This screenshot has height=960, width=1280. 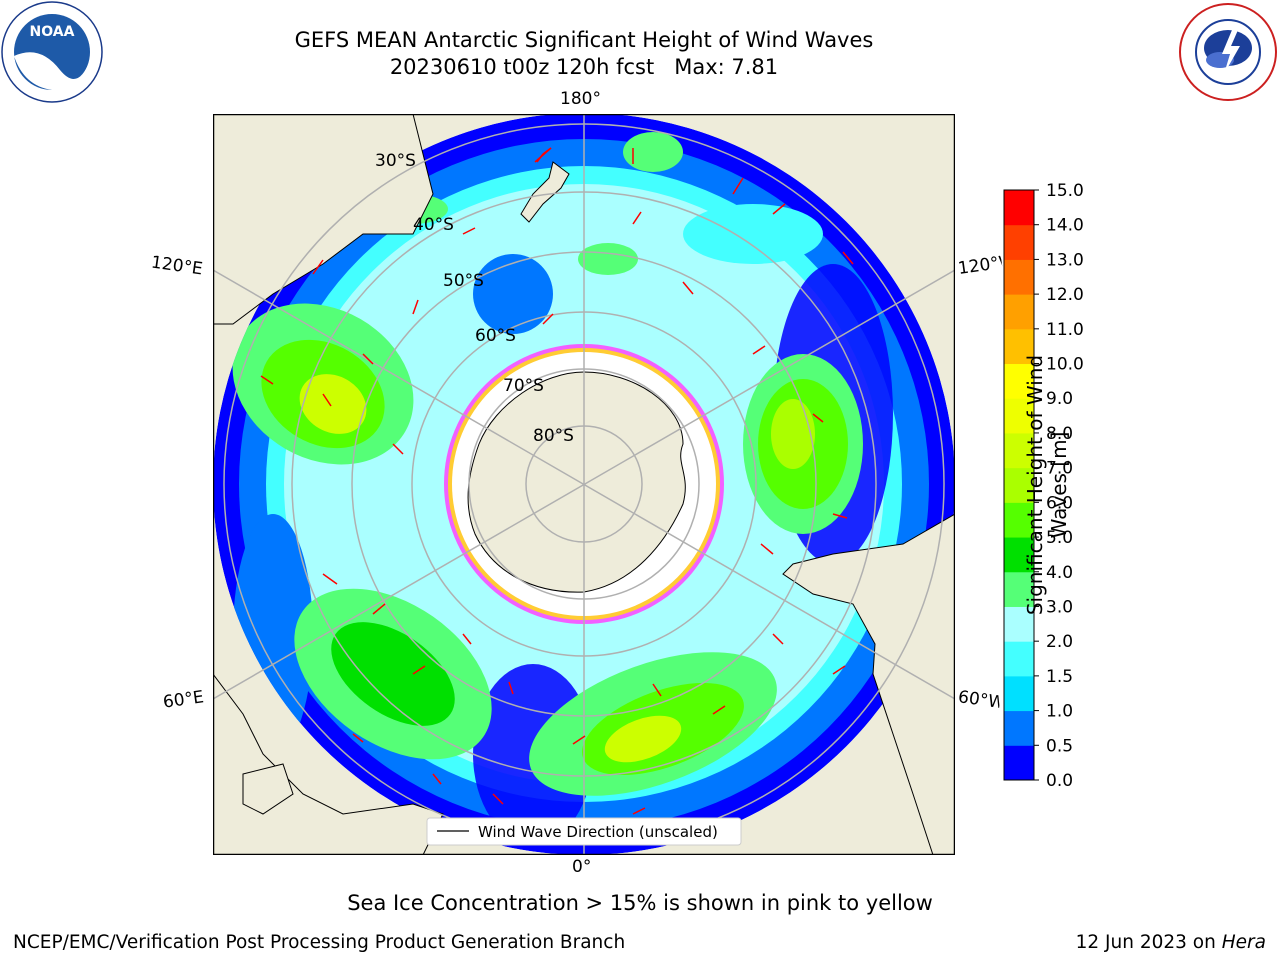 What do you see at coordinates (1047, 485) in the screenshot?
I see `colorbar-label: Significant Height of Wind Waves [m]` at bounding box center [1047, 485].